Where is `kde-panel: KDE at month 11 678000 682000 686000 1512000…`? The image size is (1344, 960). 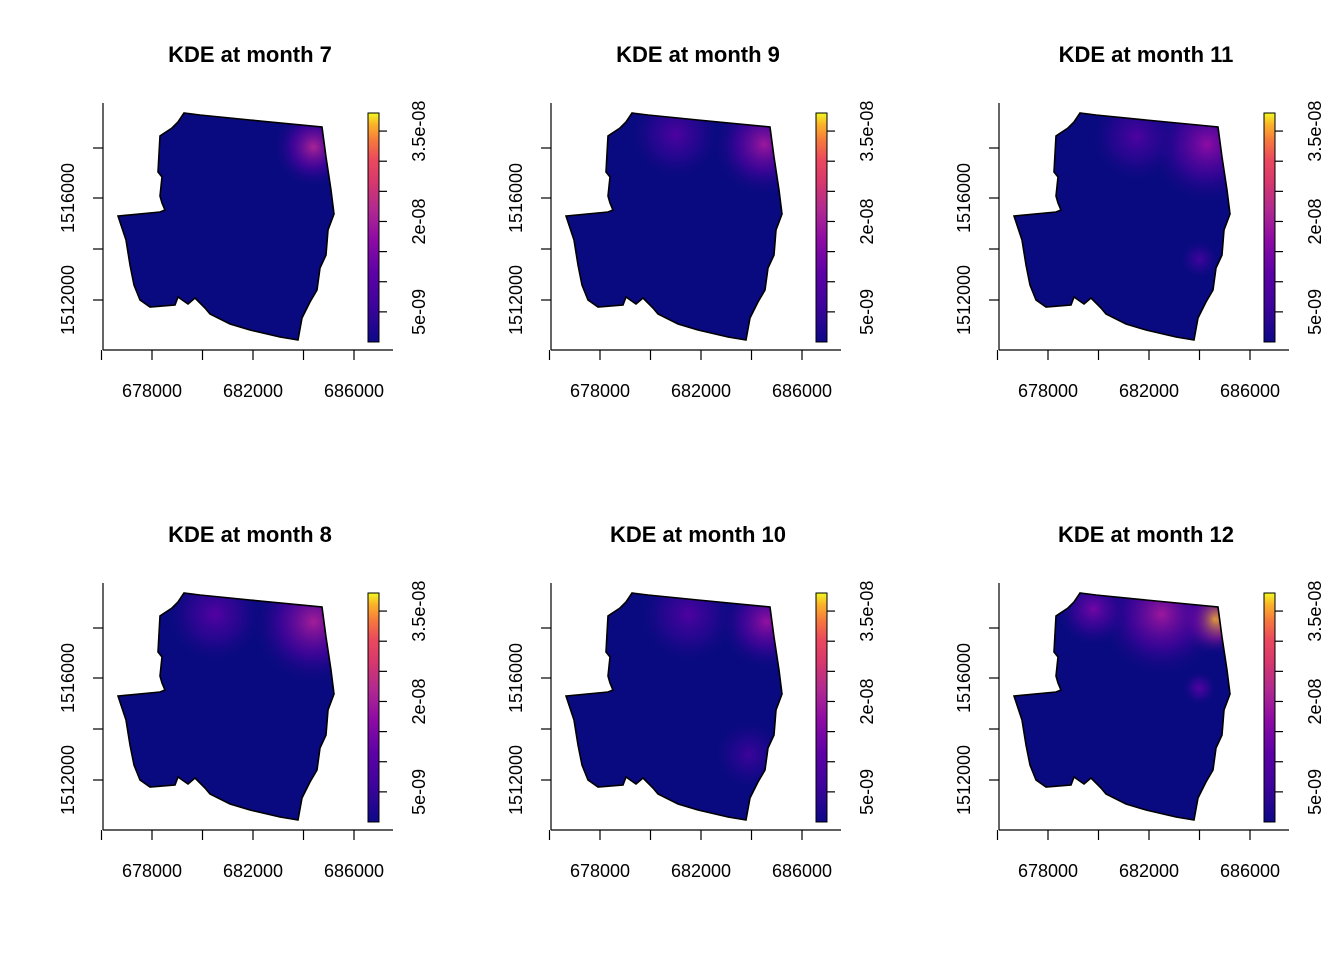
kde-panel: KDE at month 11 678000 682000 686000 1512000… is located at coordinates (1139, 221).